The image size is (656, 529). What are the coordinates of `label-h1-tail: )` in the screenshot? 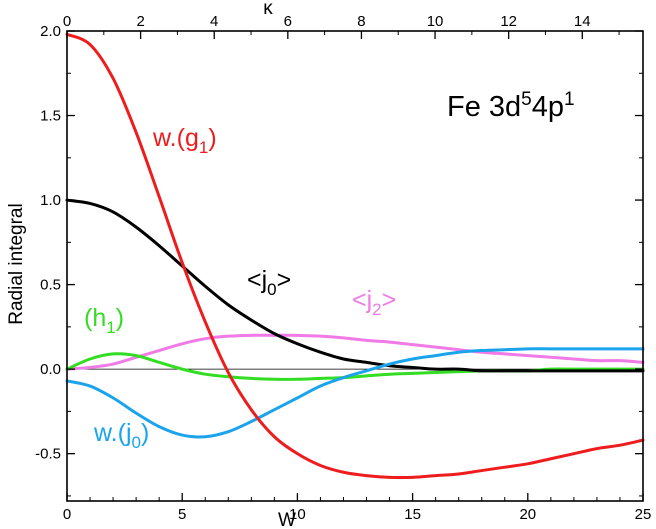 It's located at (120, 318).